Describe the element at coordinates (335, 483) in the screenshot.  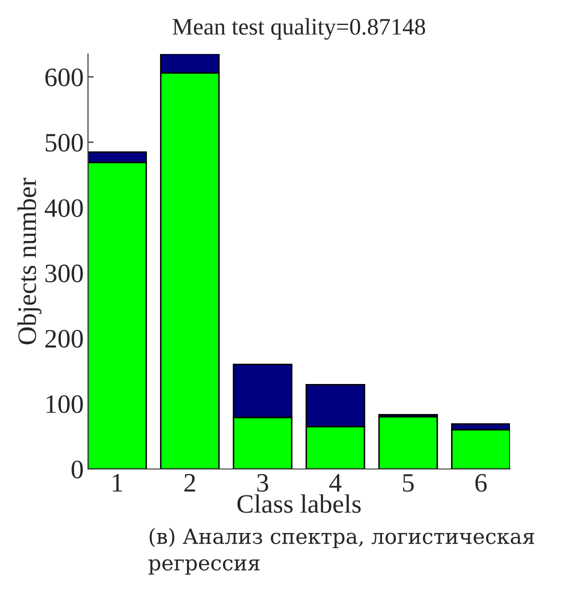
I see `x-tick-label: 4` at that location.